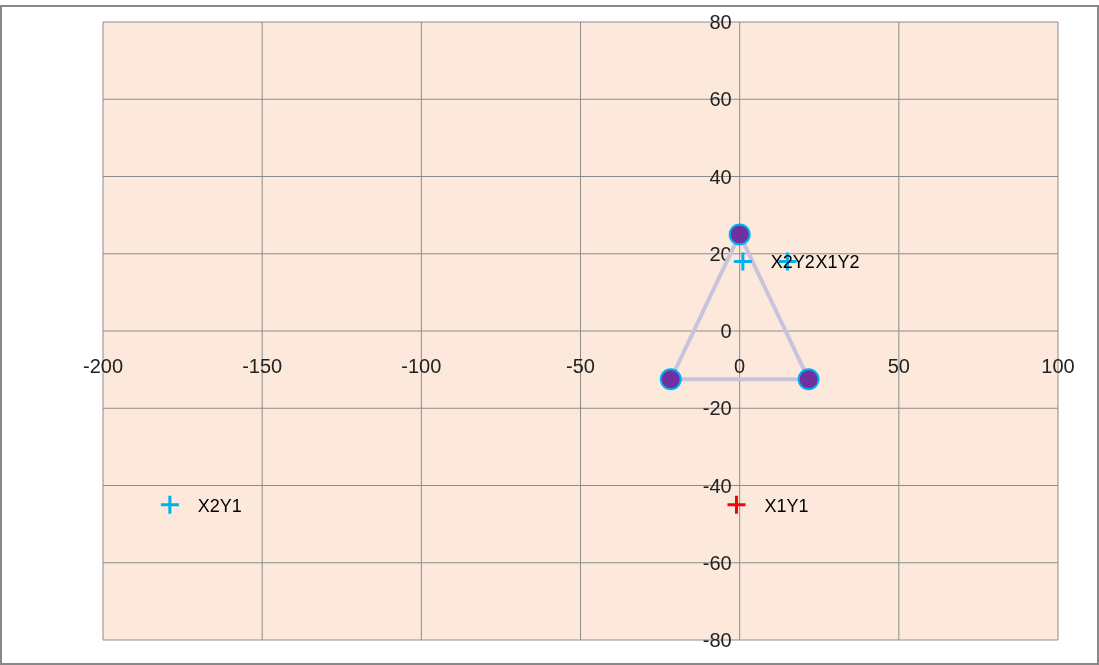  Describe the element at coordinates (580, 366) in the screenshot. I see `x-tick-label: -50` at that location.